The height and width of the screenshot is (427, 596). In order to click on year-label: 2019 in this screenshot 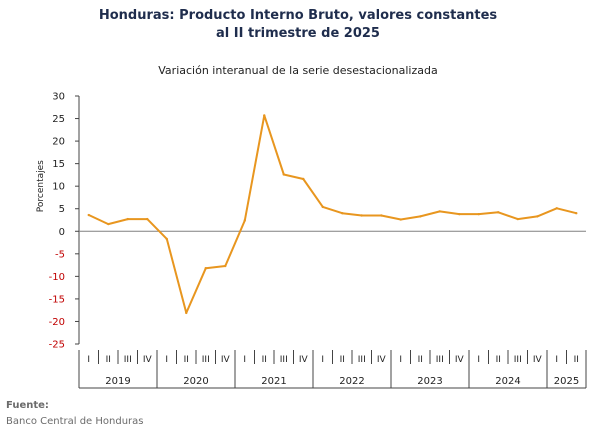, I will do `click(117, 381)`.